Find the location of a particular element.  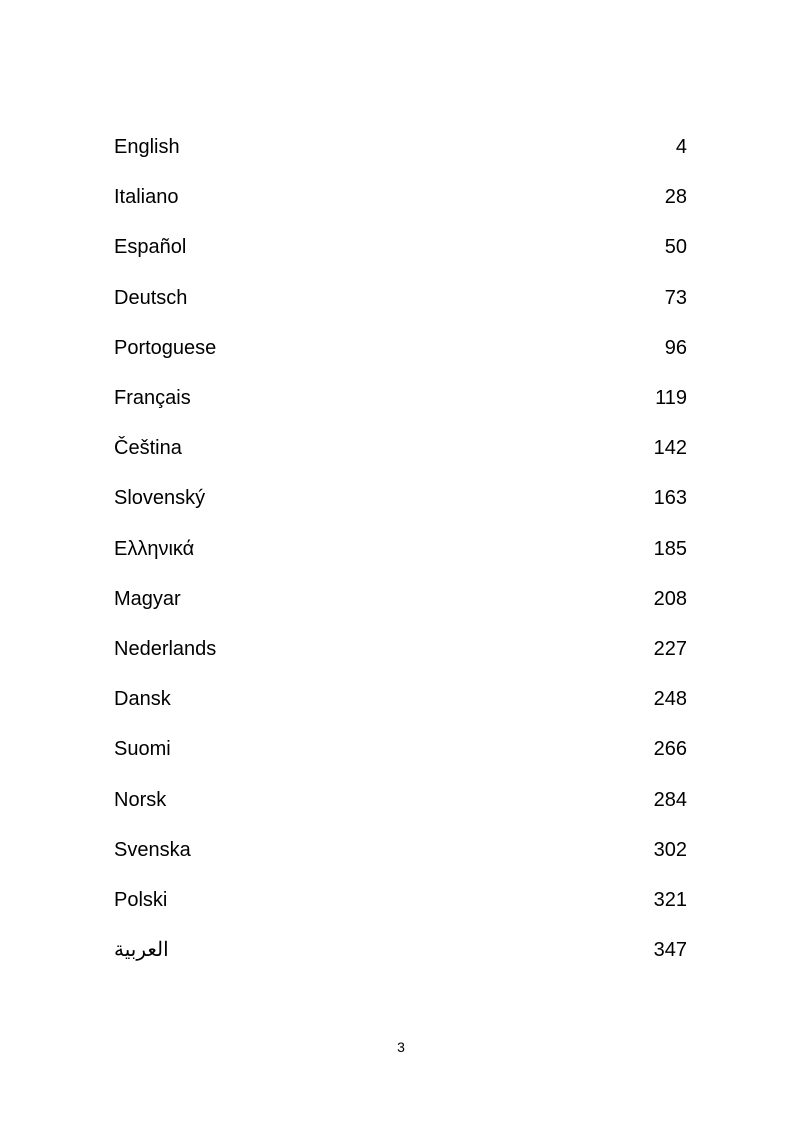

toc-entry-row: Slovenský 163 is located at coordinates (400, 498).